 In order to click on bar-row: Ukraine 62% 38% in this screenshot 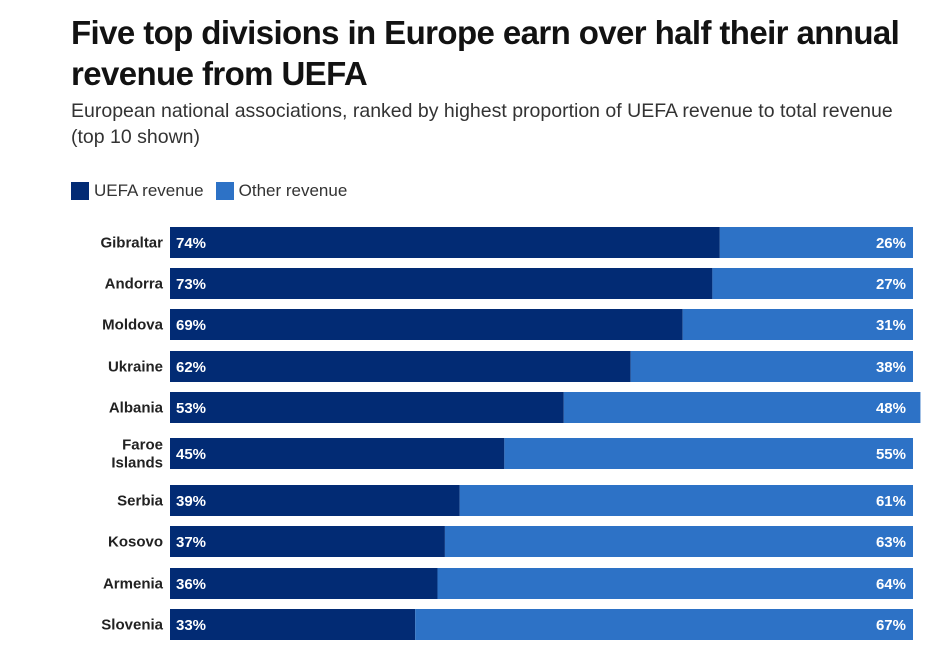, I will do `click(510, 366)`.